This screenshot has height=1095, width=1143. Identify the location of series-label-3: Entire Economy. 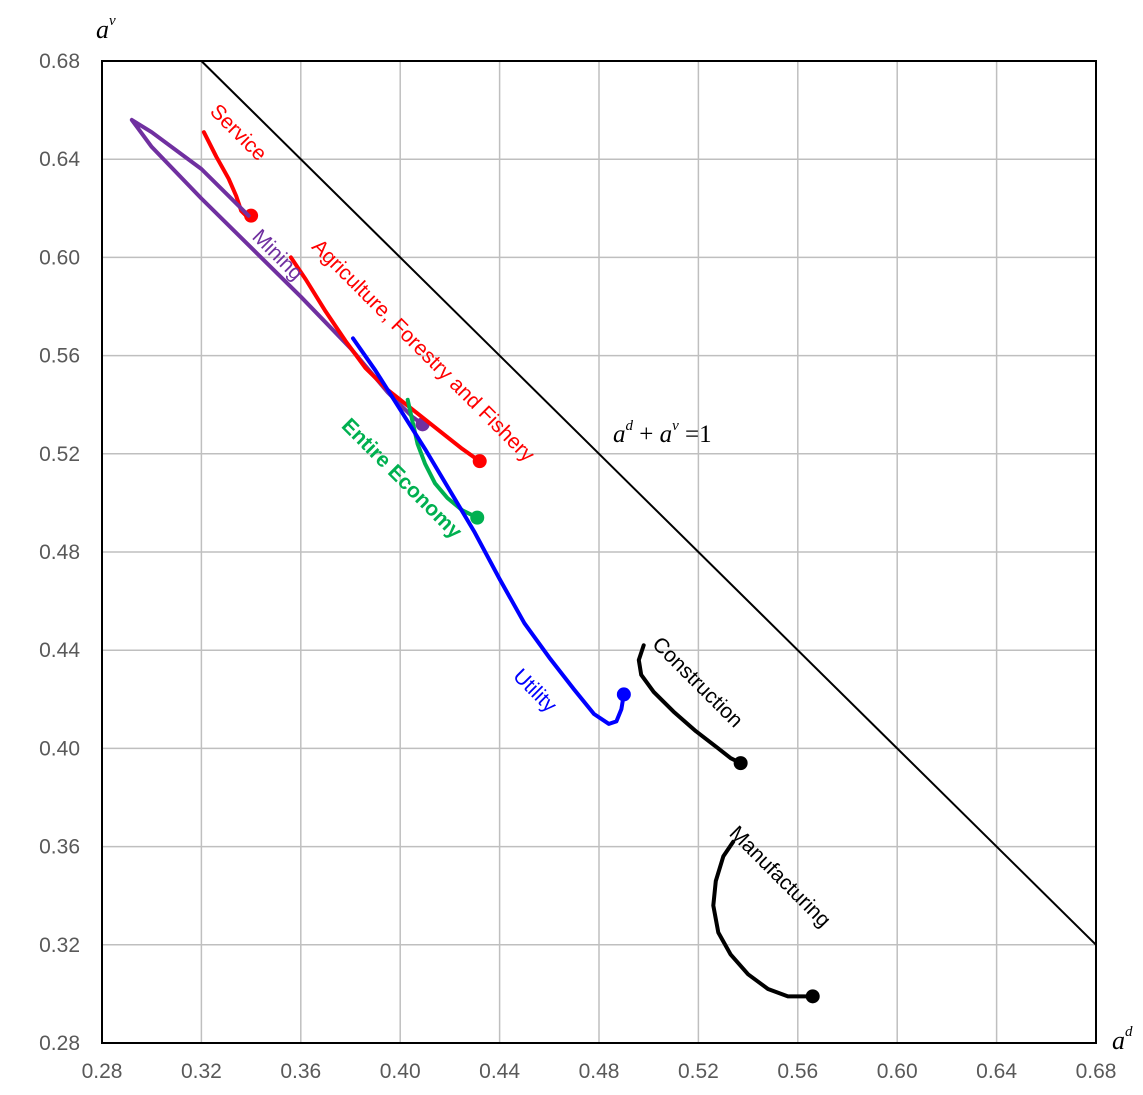
(402, 479).